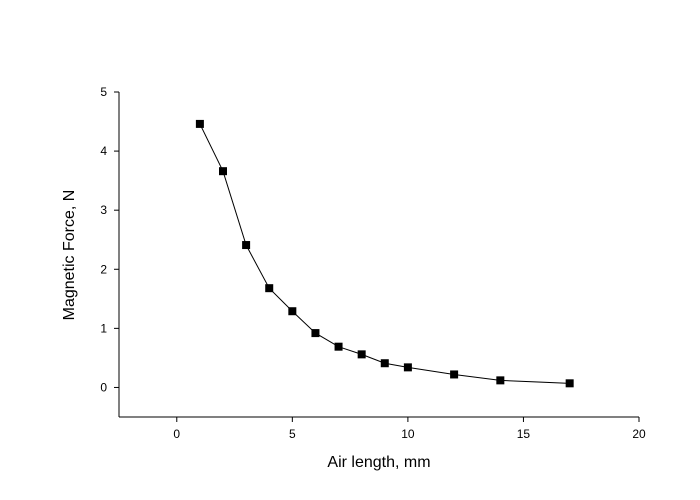 This screenshot has height=500, width=700. Describe the element at coordinates (103, 210) in the screenshot. I see `y-tick-label: 3` at that location.